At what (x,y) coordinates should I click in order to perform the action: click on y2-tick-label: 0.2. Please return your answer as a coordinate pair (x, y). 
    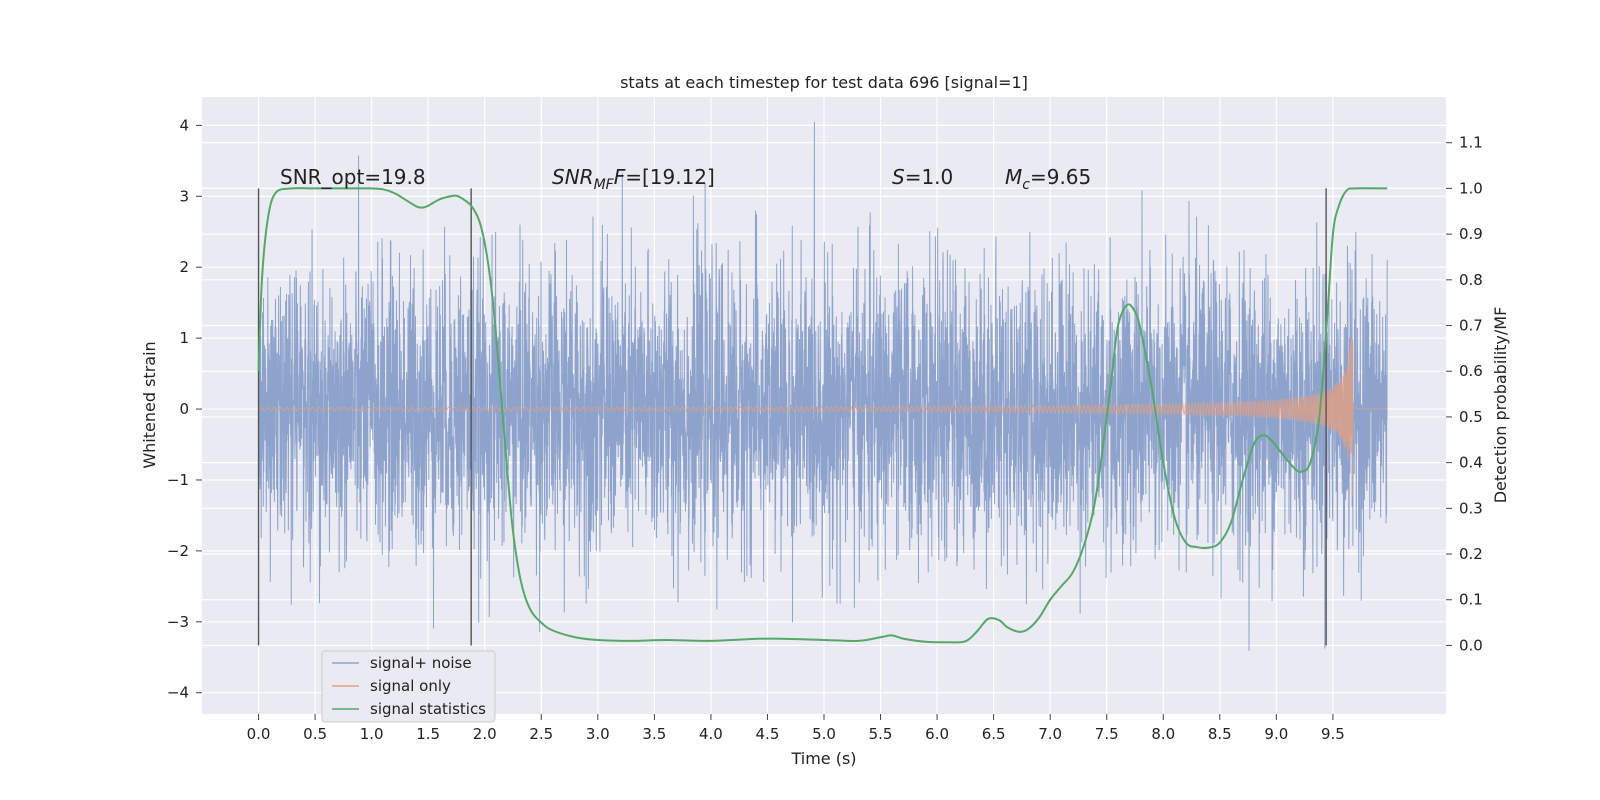
    Looking at the image, I should click on (1471, 554).